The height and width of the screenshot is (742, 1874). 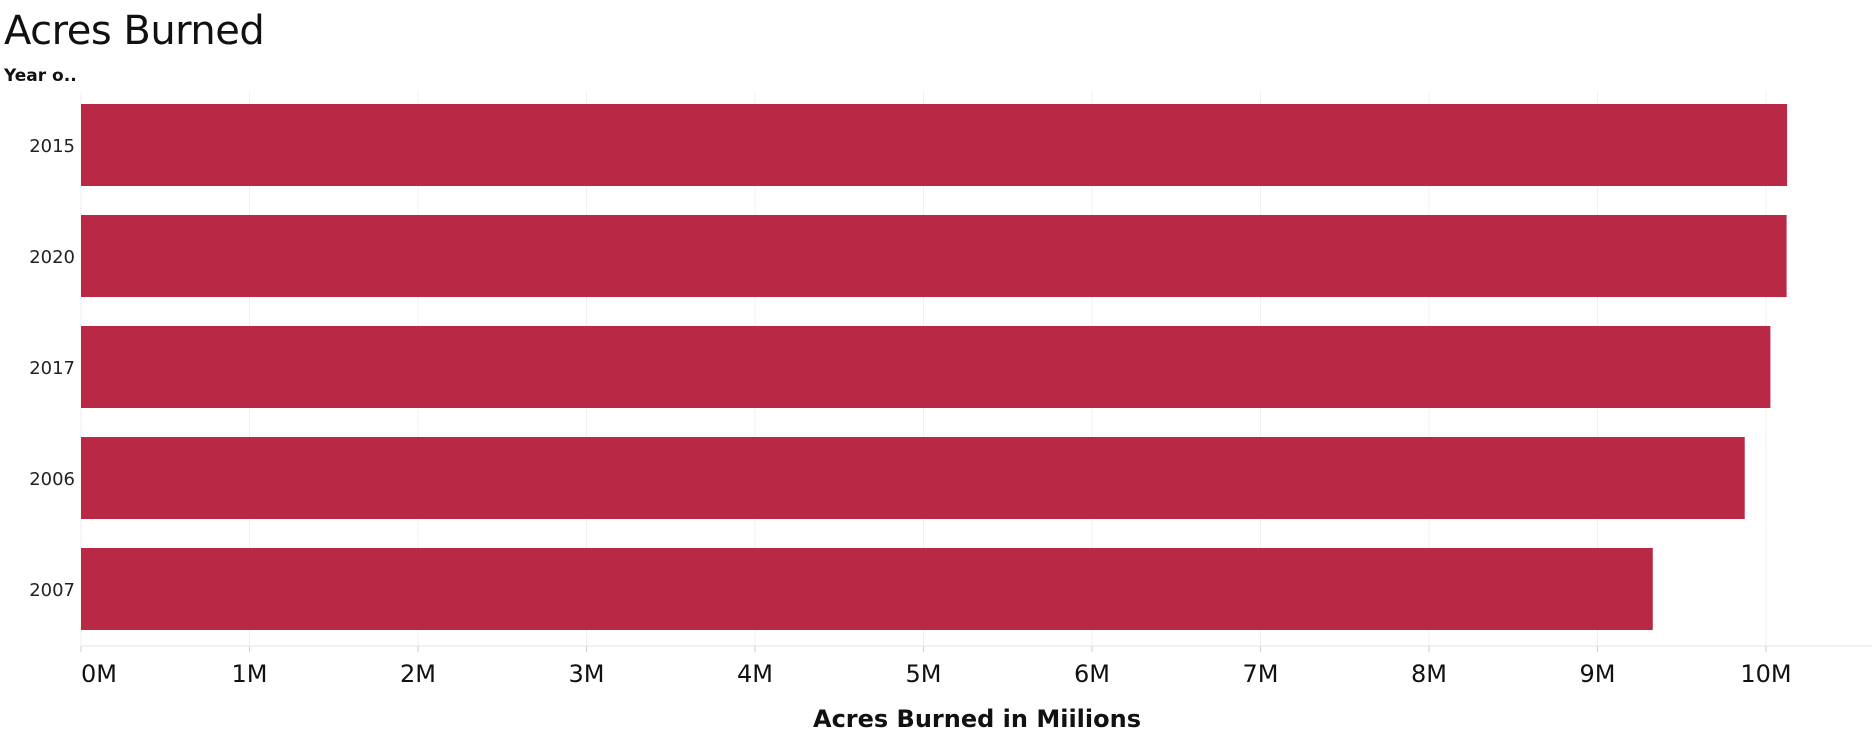 What do you see at coordinates (1092, 674) in the screenshot?
I see `tick-label: 6M` at bounding box center [1092, 674].